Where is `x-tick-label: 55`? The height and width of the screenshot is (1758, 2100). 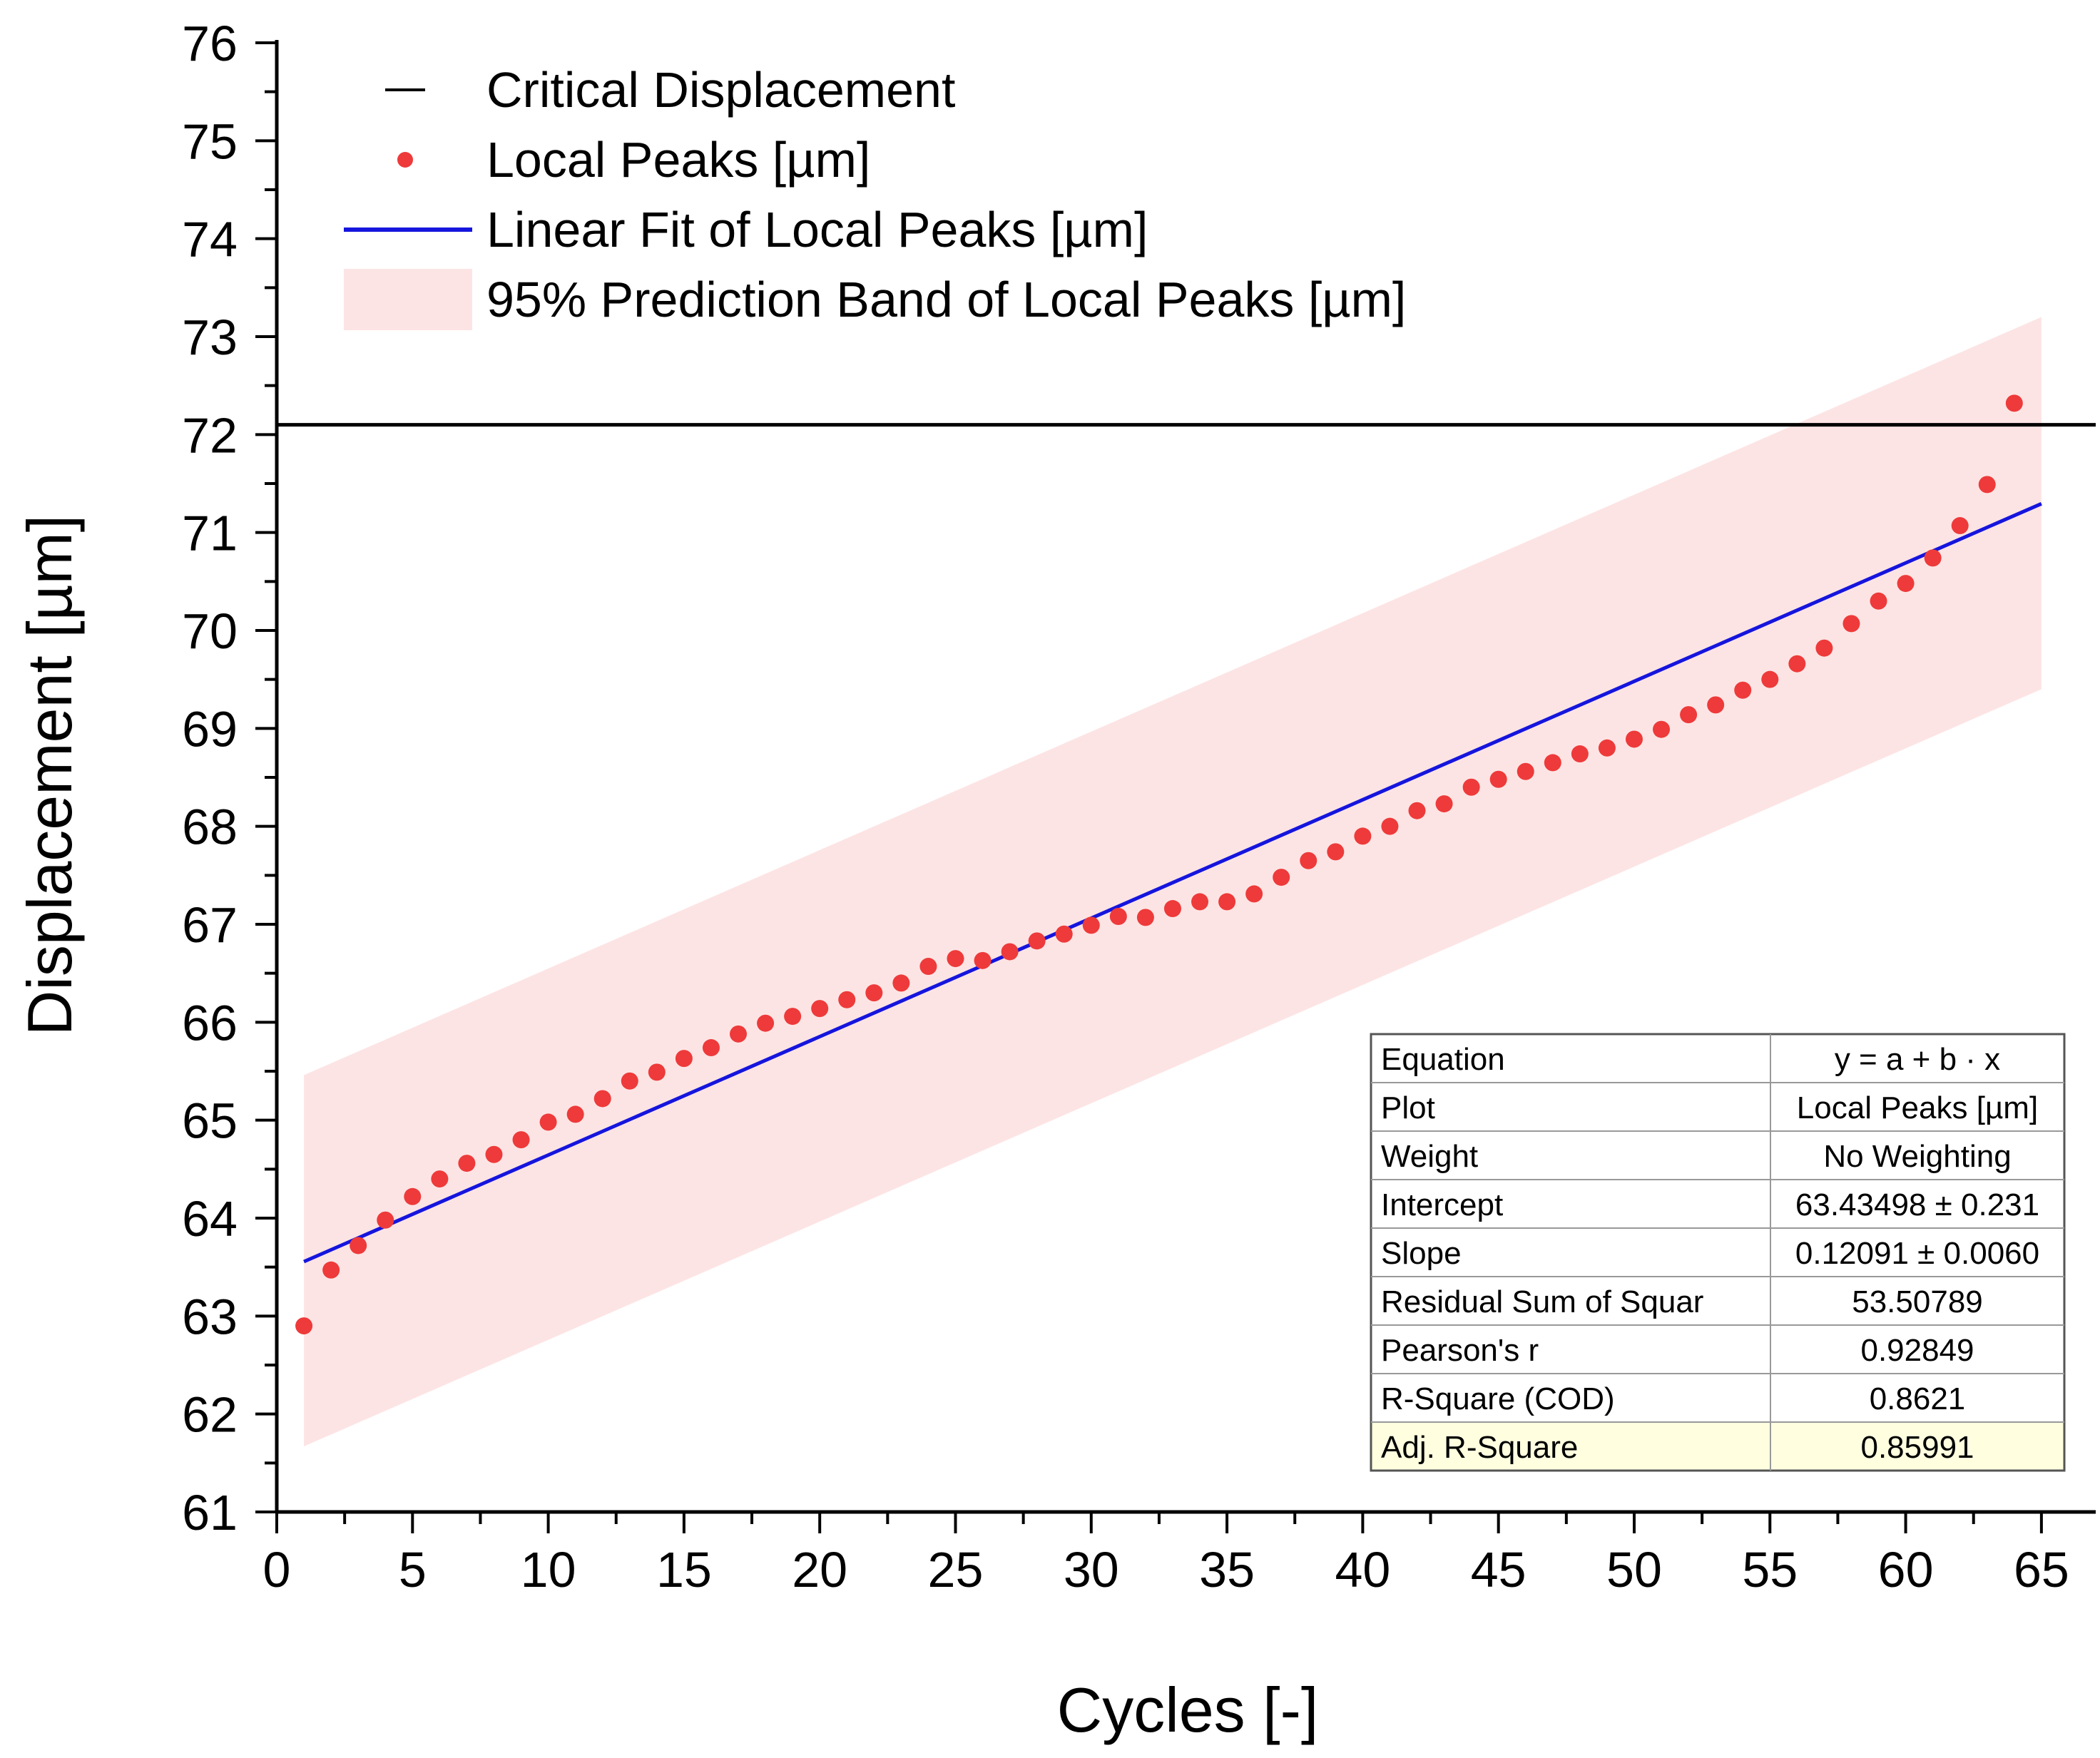 x-tick-label: 55 is located at coordinates (1770, 1570).